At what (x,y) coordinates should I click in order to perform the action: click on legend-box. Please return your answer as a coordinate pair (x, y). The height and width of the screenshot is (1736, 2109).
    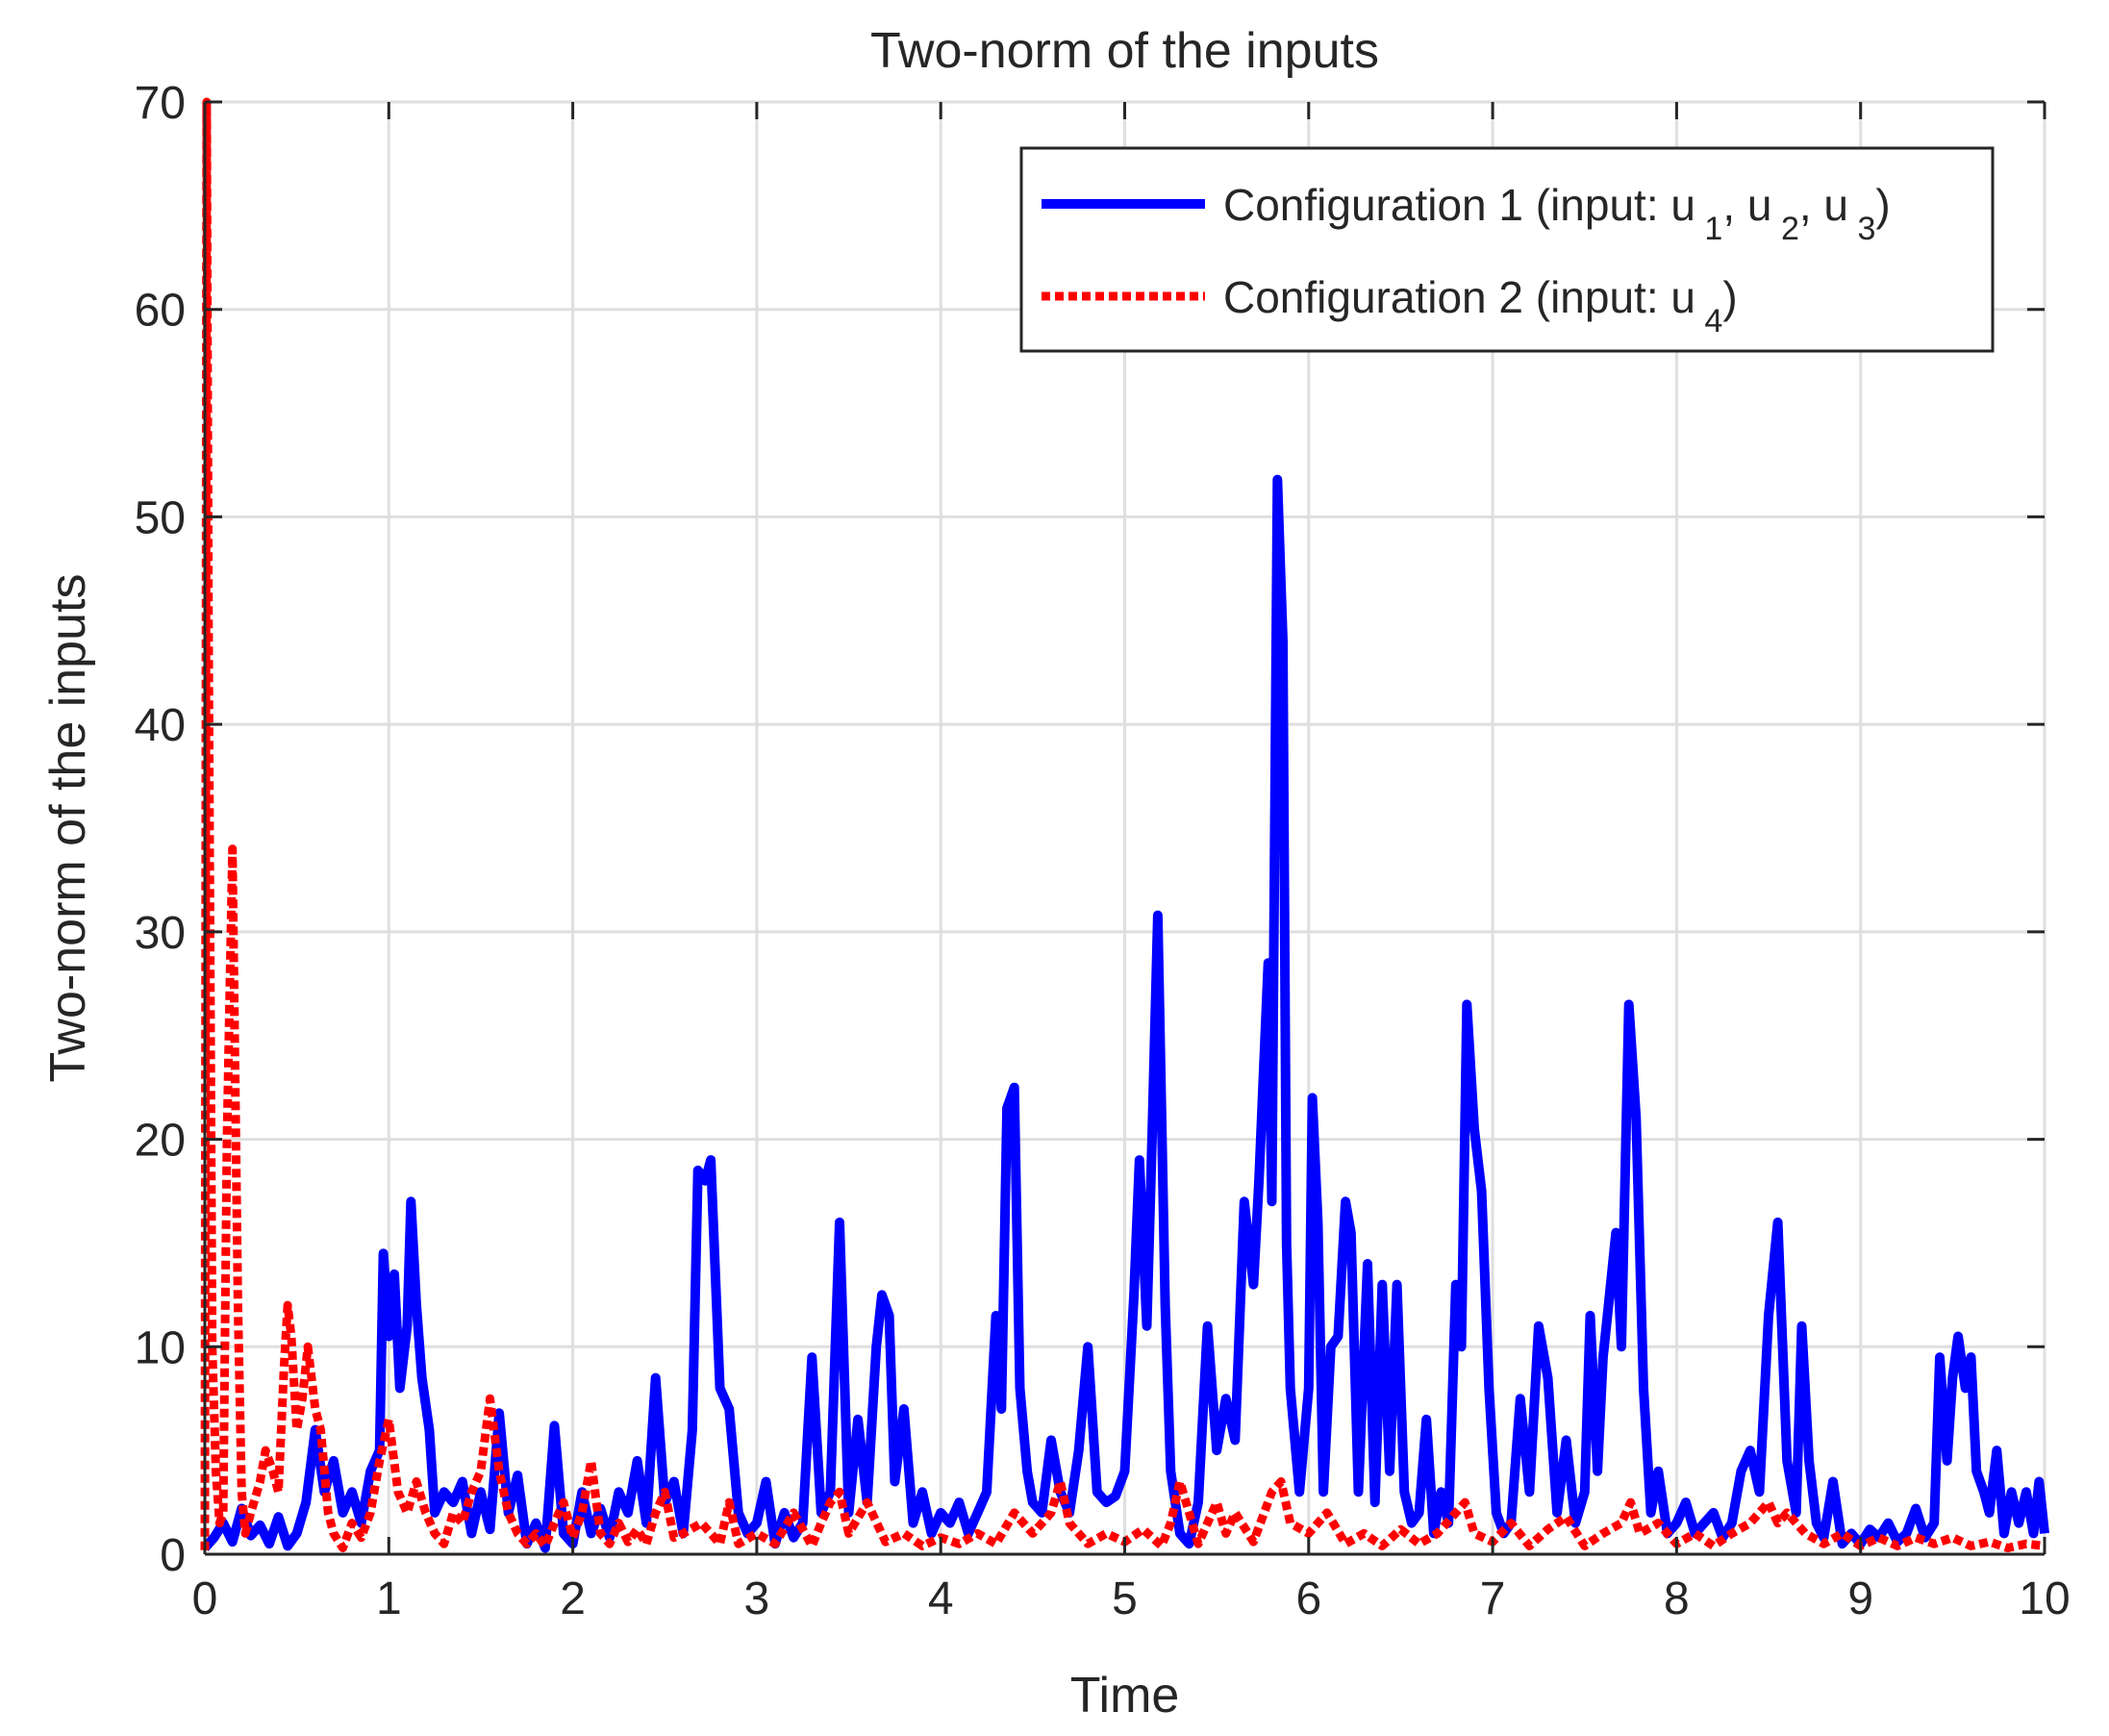
    Looking at the image, I should click on (1507, 249).